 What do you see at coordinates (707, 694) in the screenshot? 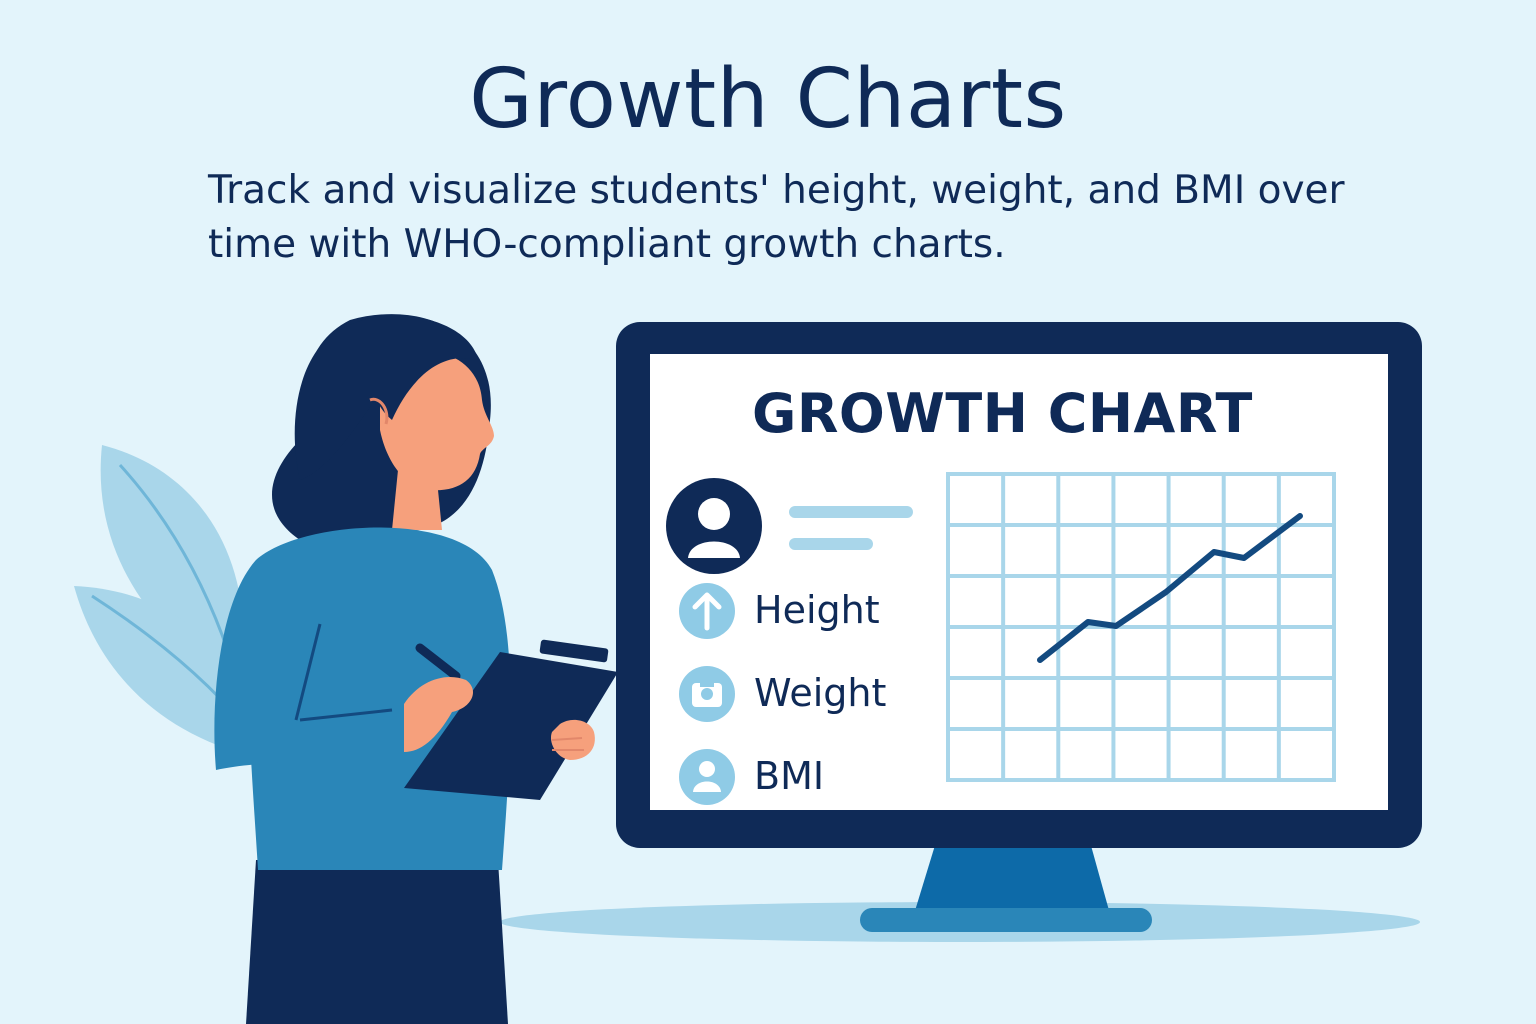
I see `scale-icon` at bounding box center [707, 694].